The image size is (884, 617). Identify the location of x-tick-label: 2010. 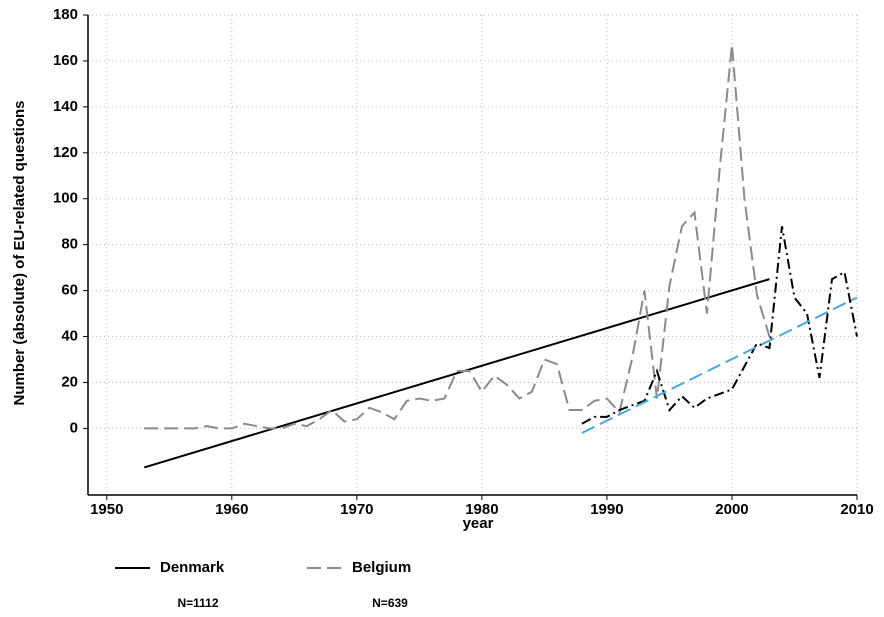
(856, 509).